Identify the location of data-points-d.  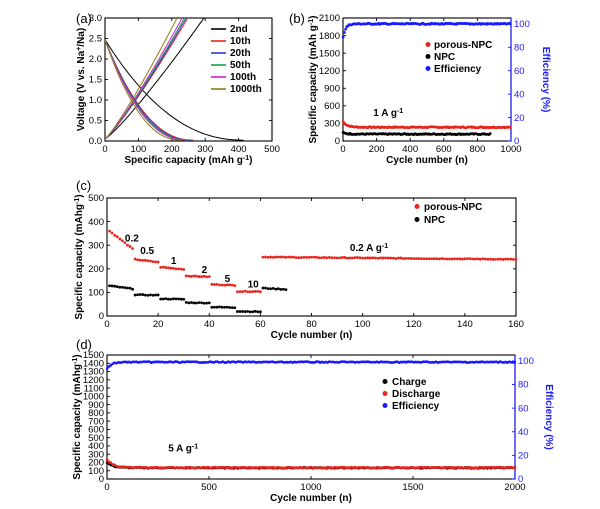
(311, 415).